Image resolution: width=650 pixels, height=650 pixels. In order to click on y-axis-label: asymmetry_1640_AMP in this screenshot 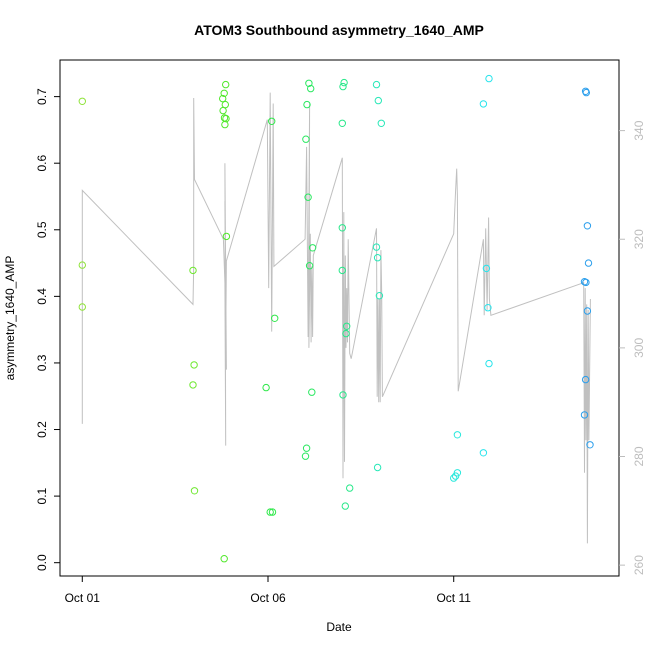, I will do `click(10, 318)`.